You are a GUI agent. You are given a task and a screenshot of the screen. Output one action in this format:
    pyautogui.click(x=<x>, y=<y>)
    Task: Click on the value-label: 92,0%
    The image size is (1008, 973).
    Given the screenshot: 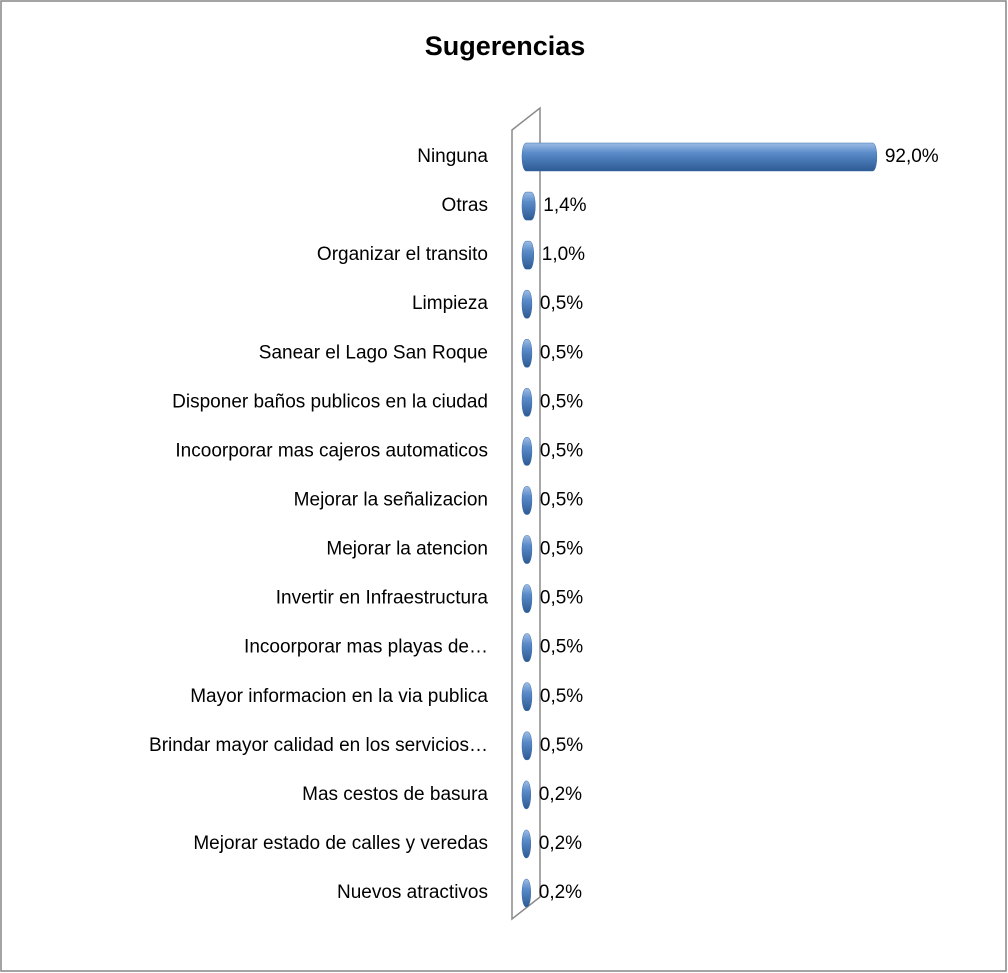 What is the action you would take?
    pyautogui.click(x=912, y=156)
    